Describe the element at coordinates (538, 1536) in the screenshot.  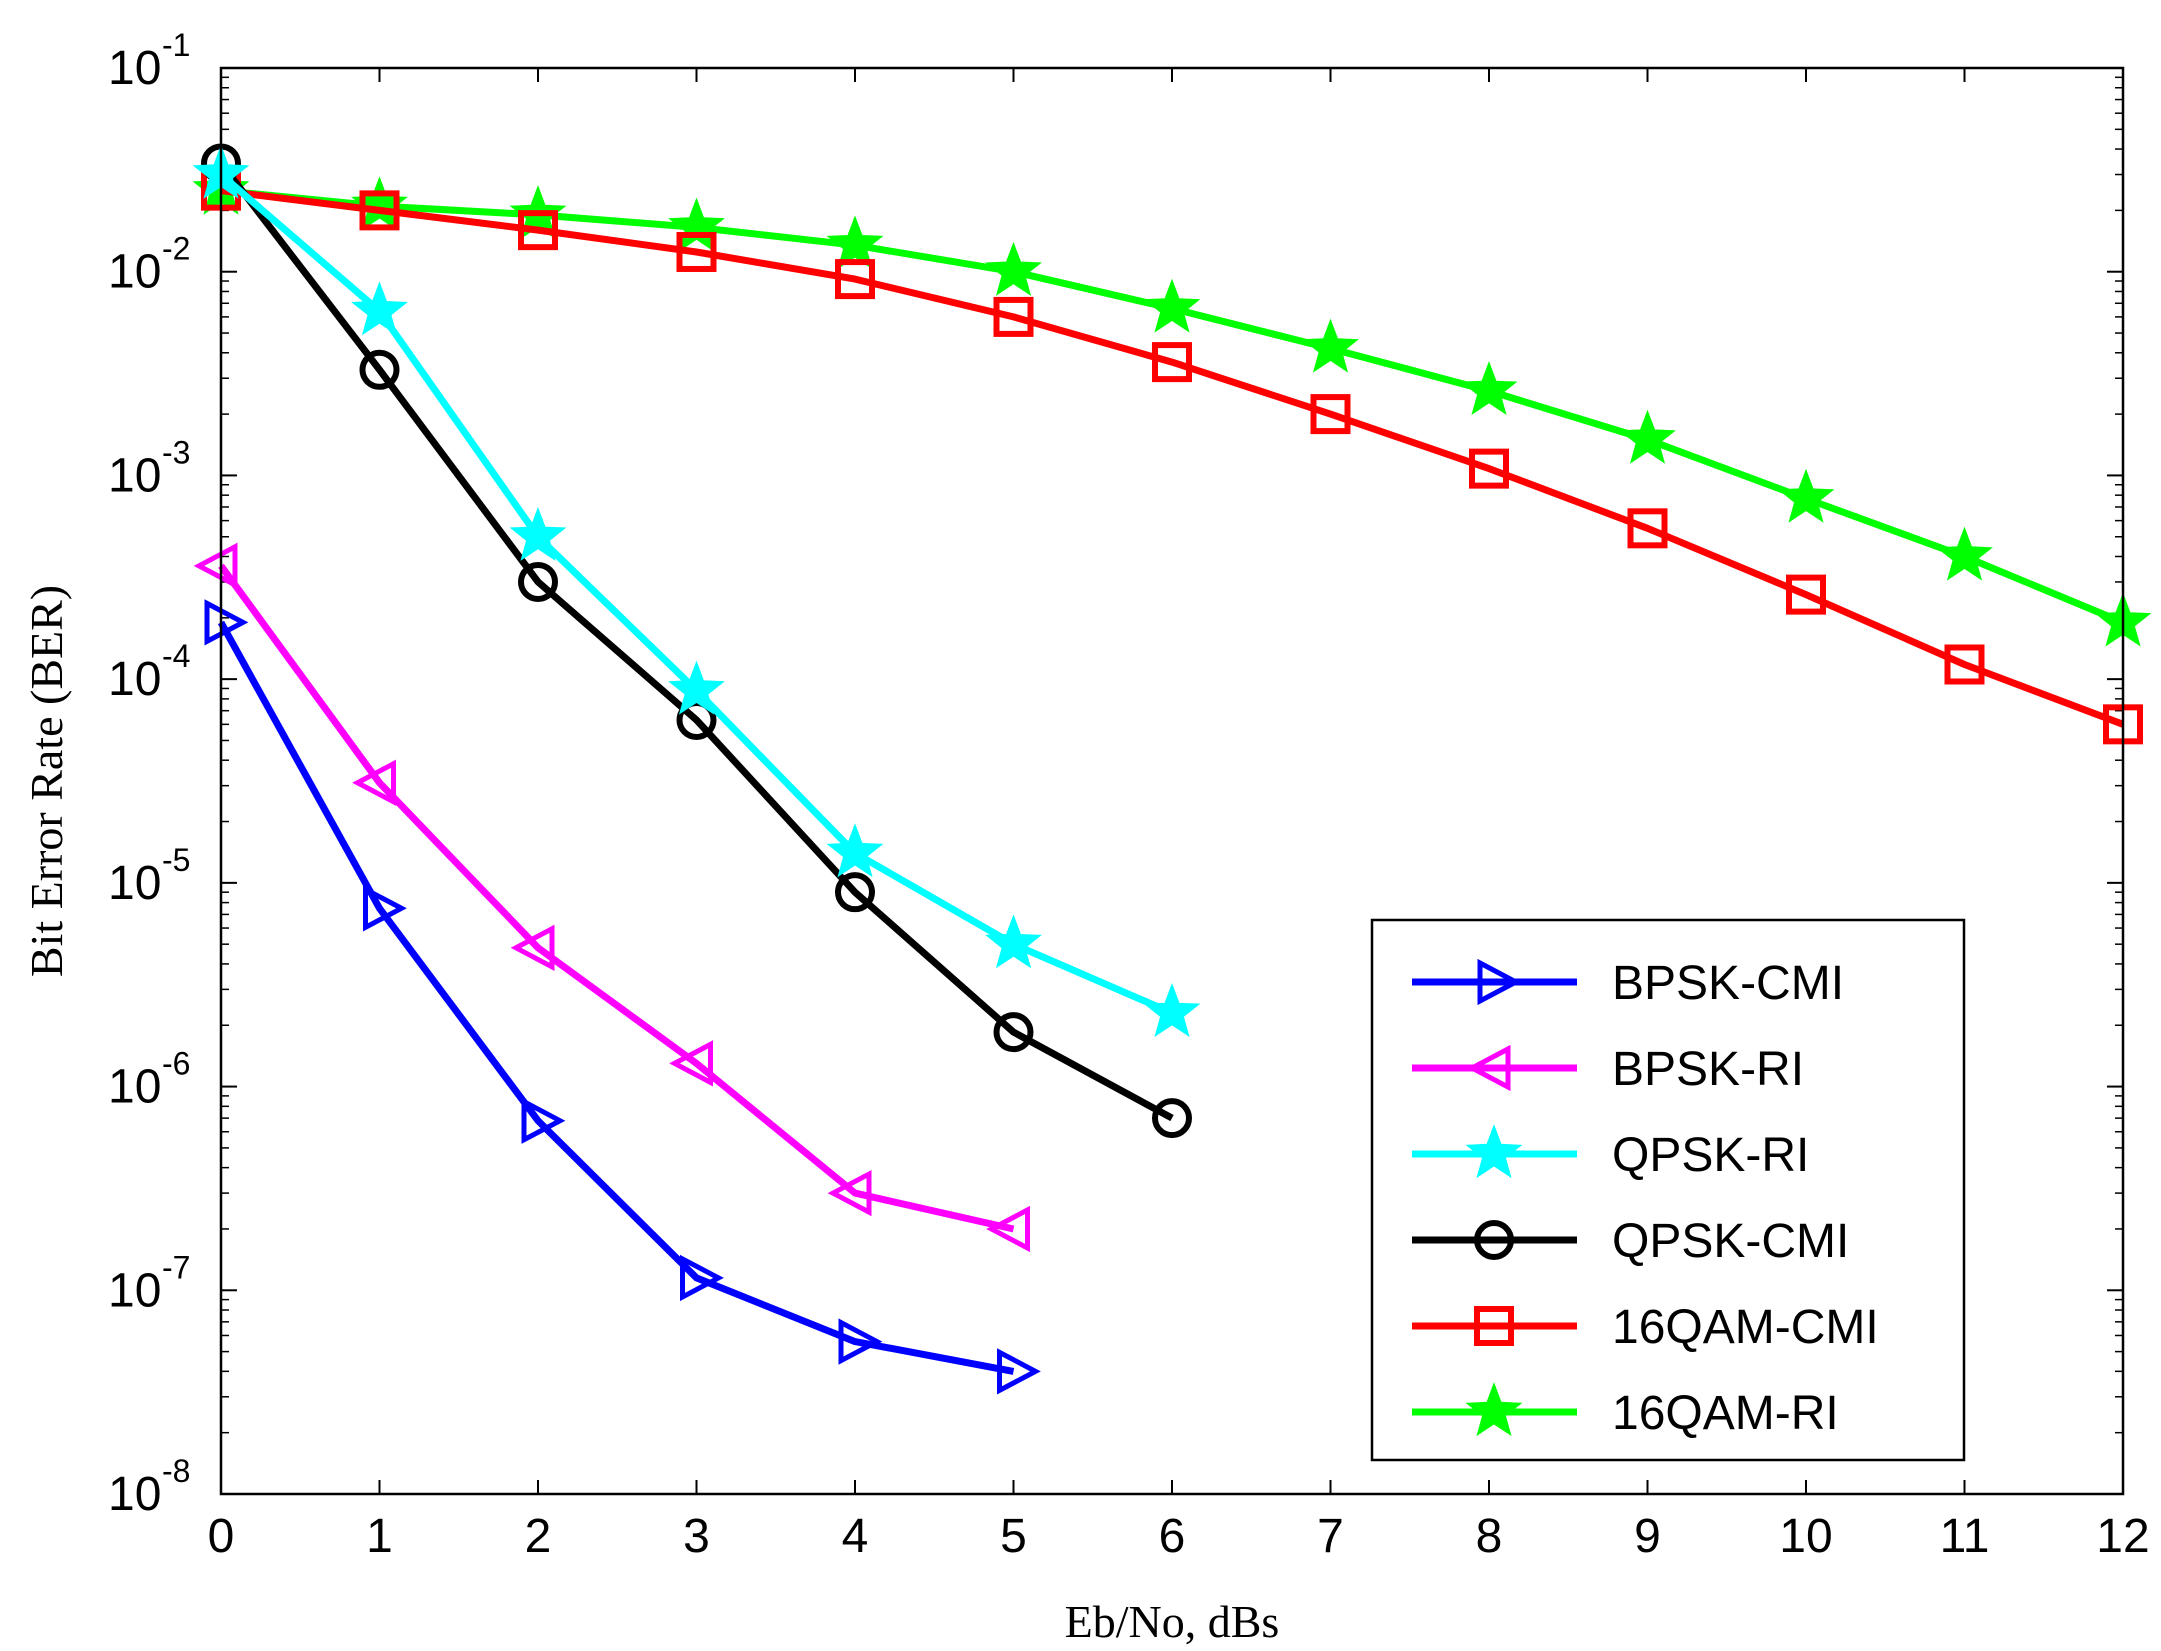
I see `x-tick-label: 2` at that location.